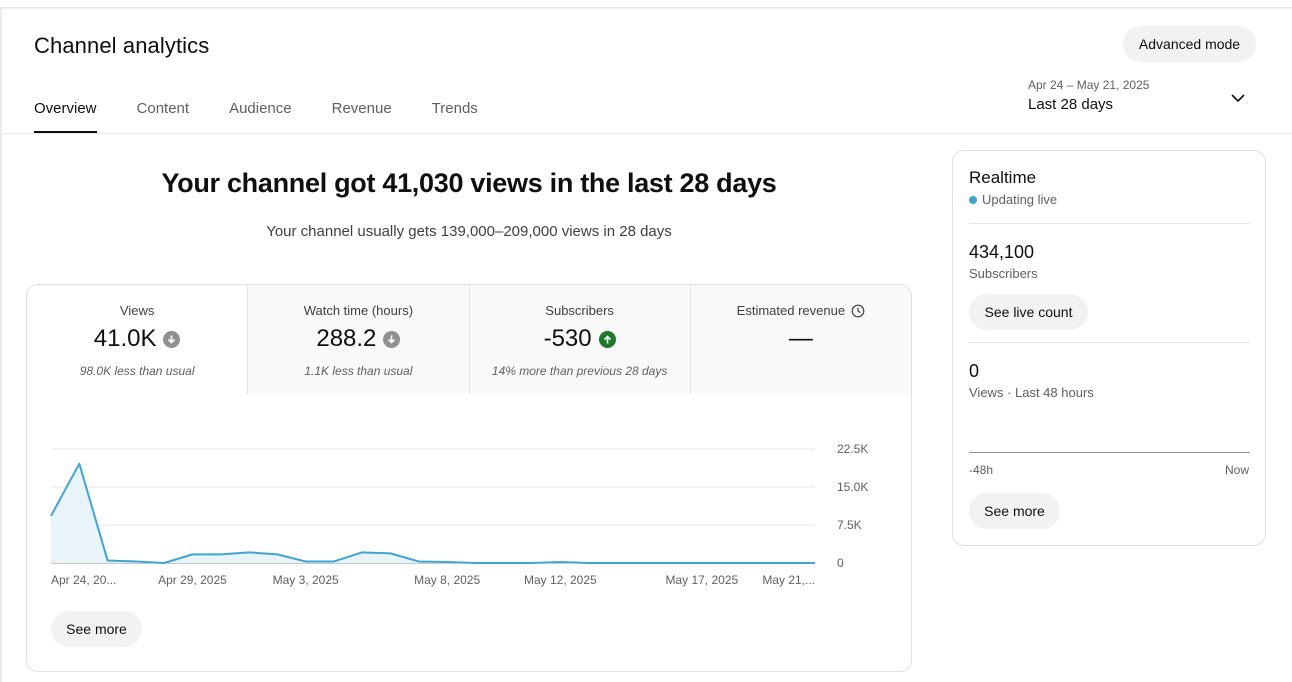 This screenshot has height=682, width=1292. I want to click on arrow-up-icon, so click(607, 339).